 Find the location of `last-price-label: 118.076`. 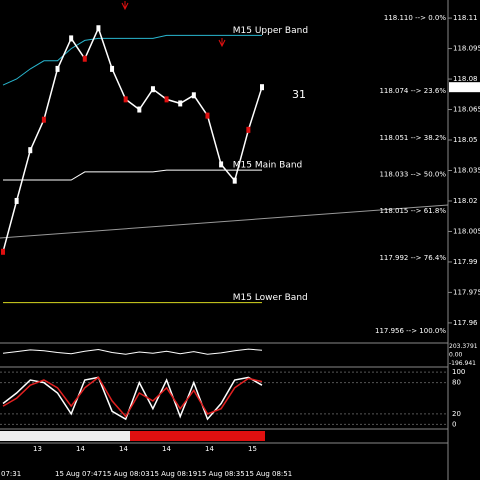

last-price-label: 118.076 is located at coordinates (465, 87).